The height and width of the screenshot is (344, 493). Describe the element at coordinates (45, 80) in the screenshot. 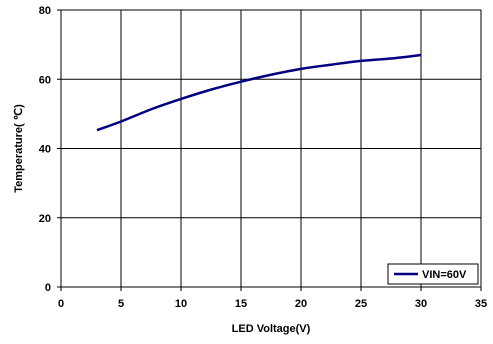

I see `y-tick-label: 60` at that location.